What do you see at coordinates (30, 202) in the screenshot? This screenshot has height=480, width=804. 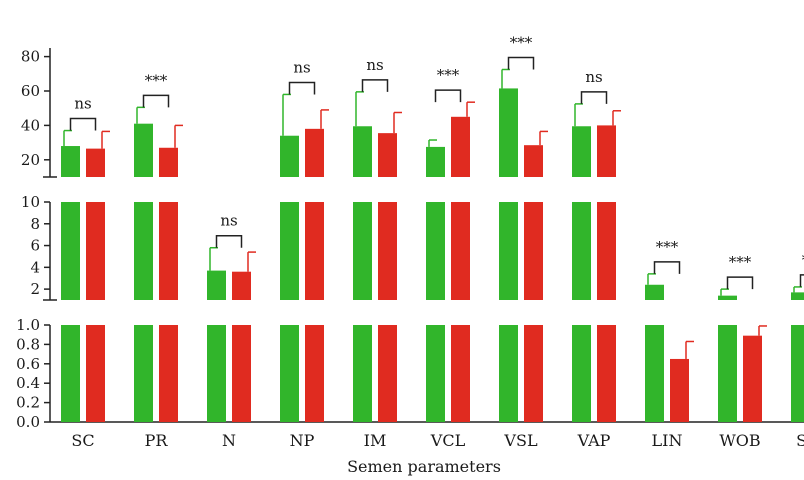 I see `y-tick-label: 10` at bounding box center [30, 202].